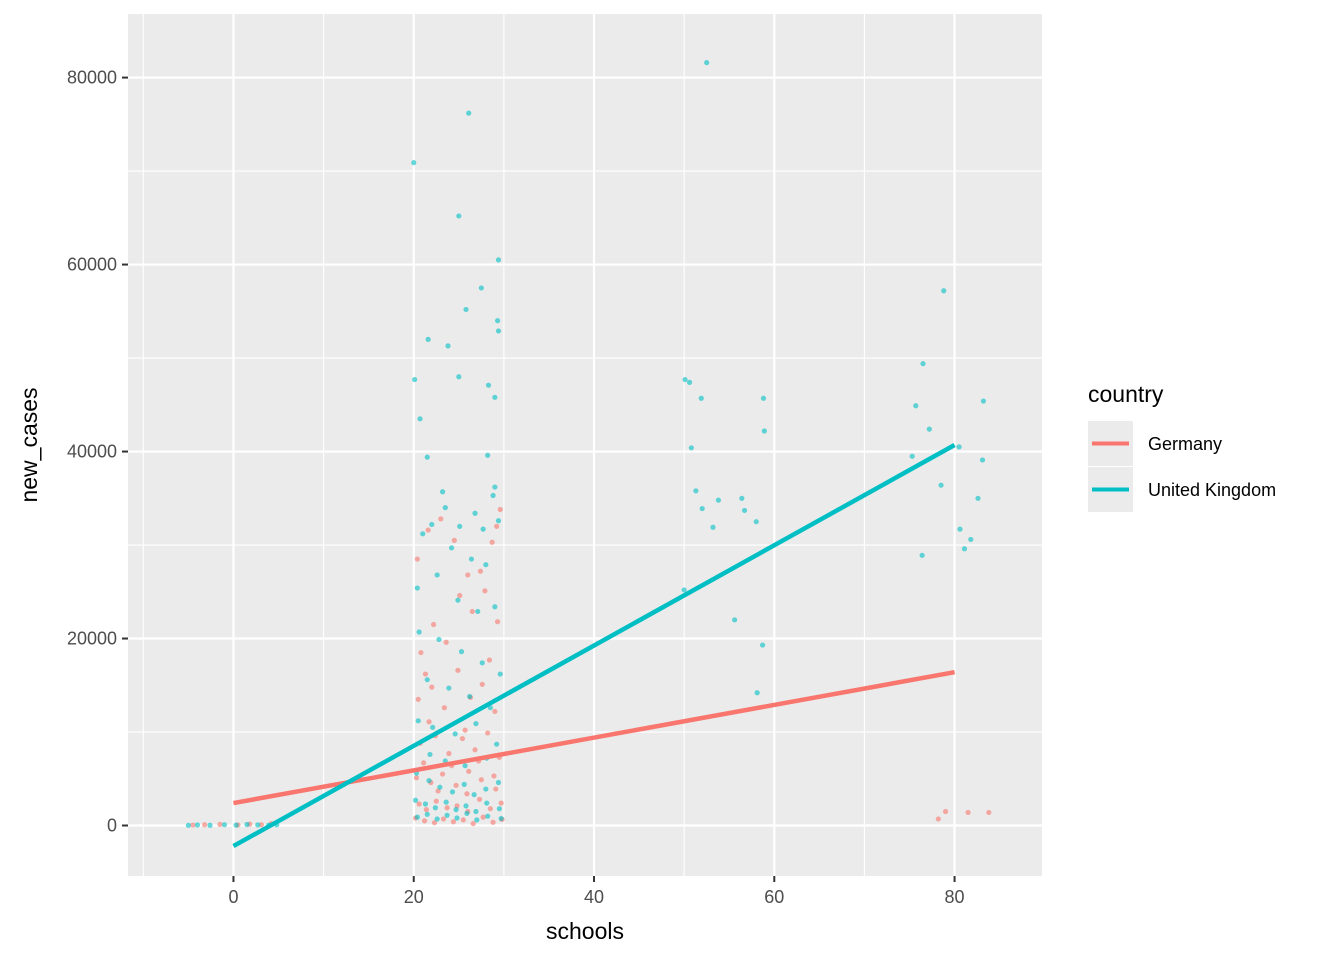 The width and height of the screenshot is (1344, 960). What do you see at coordinates (1212, 490) in the screenshot?
I see `legend-label-united-kingdom: United Kingdom` at bounding box center [1212, 490].